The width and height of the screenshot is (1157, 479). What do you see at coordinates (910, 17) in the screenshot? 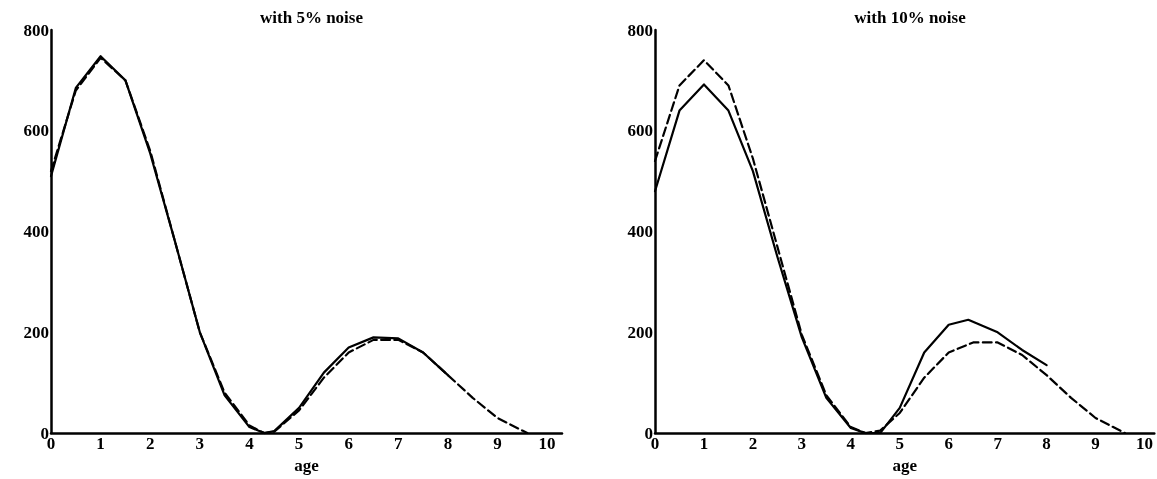
I see `chart-title: with 10% noise` at bounding box center [910, 17].